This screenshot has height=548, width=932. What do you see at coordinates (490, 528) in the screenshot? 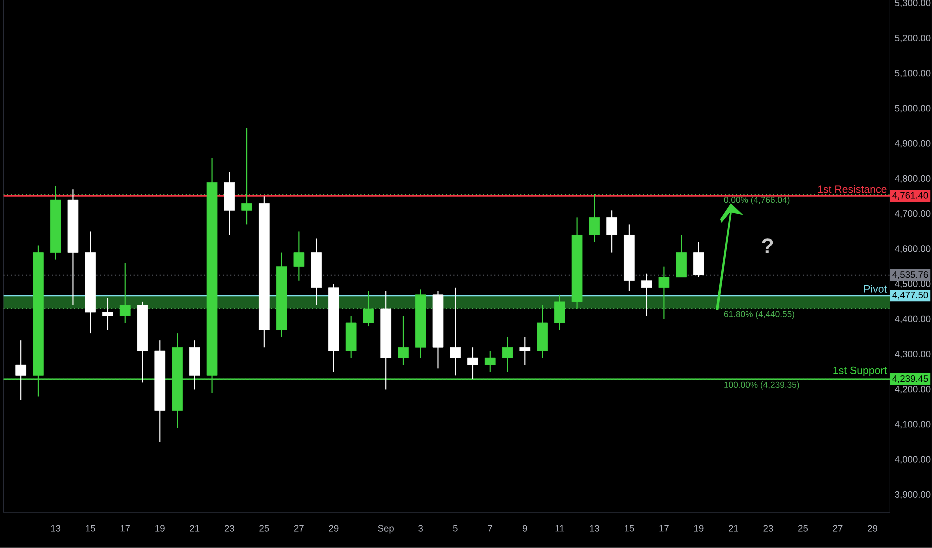
I see `x-tick-label: 7` at bounding box center [490, 528].